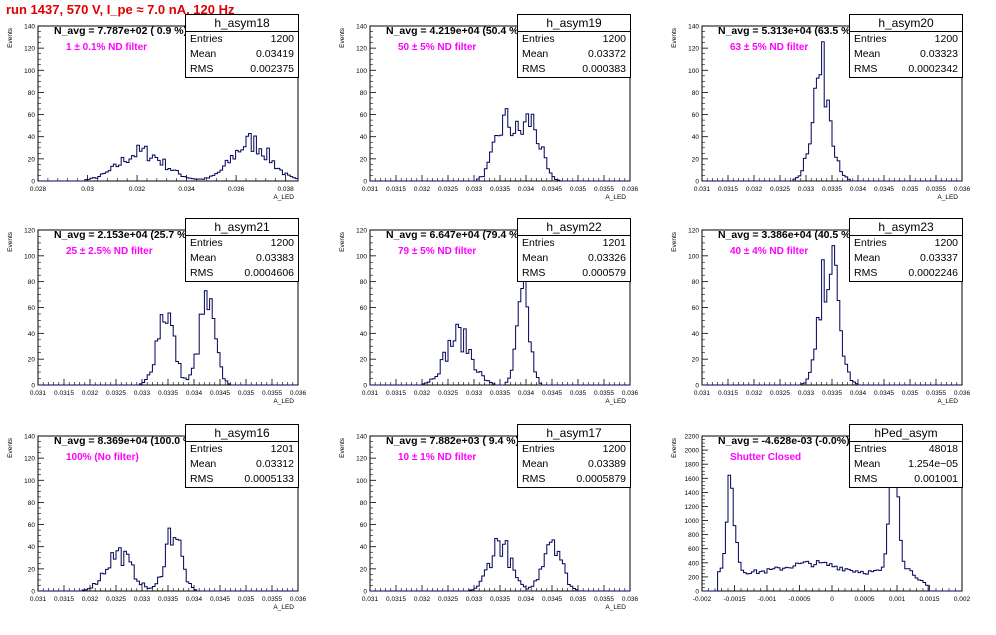 This screenshot has width=996, height=635. What do you see at coordinates (832, 111) in the screenshot?
I see `histogram-line-h_asym20` at bounding box center [832, 111].